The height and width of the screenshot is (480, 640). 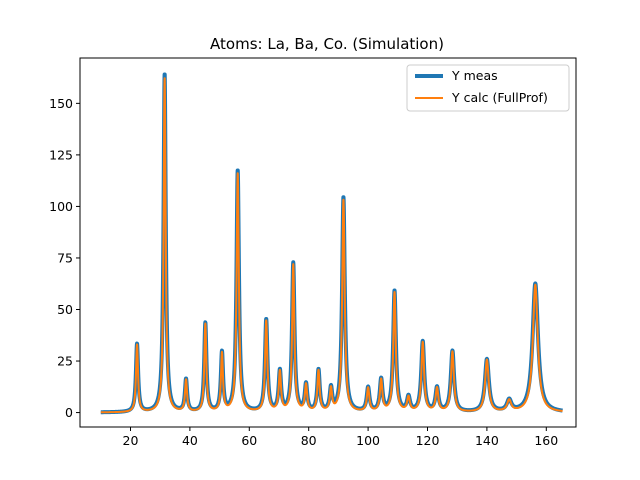 I want to click on legend-box, so click(x=488, y=88).